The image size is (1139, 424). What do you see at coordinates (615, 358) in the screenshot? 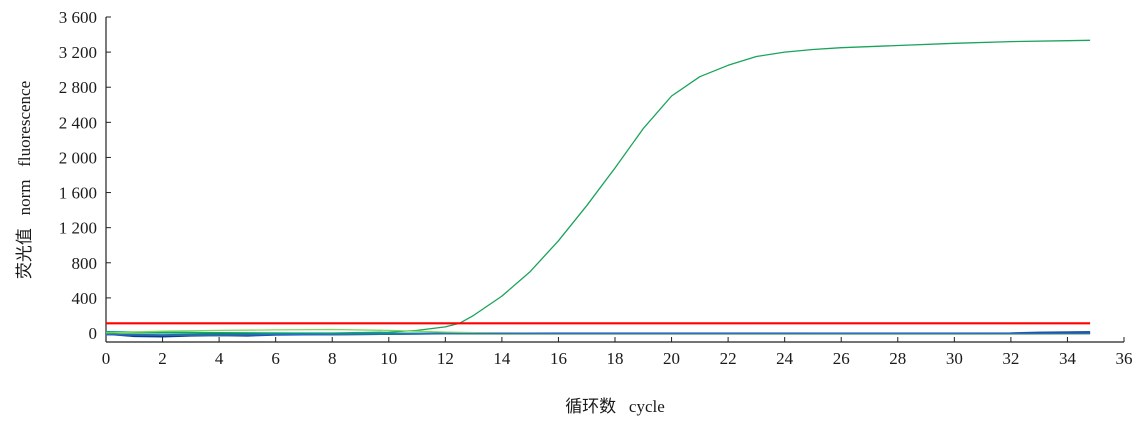
I see `x-tick-label: 18` at bounding box center [615, 358].